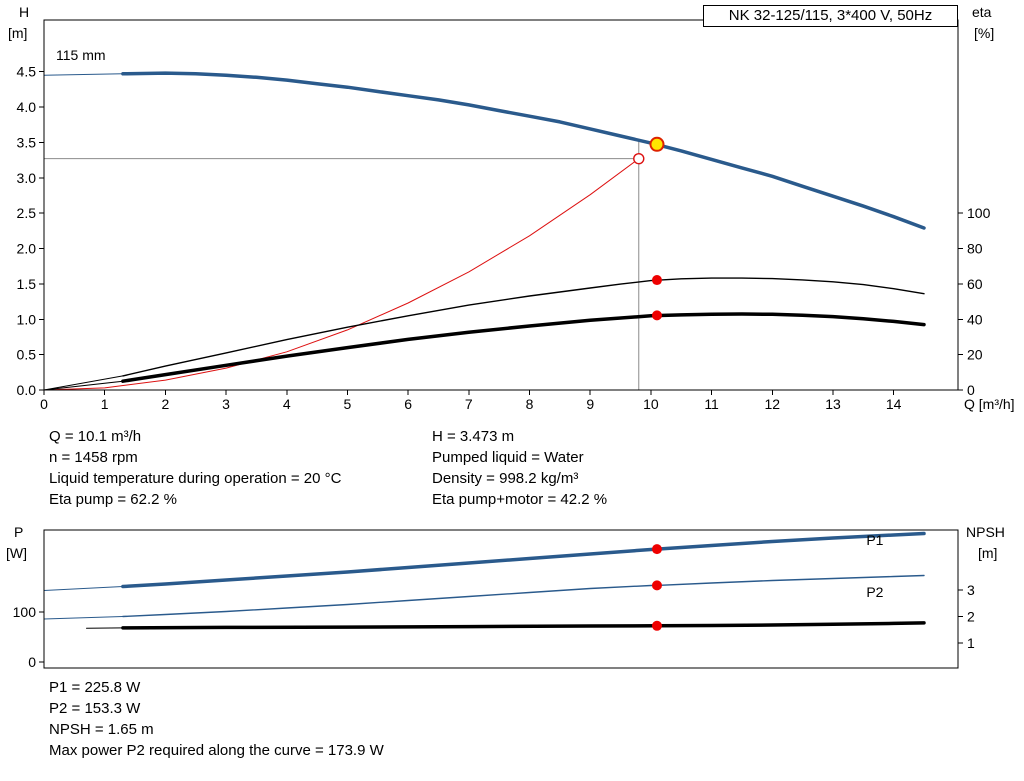 This screenshot has width=1024, height=781. What do you see at coordinates (979, 213) in the screenshot?
I see `right-tick-label: 100` at bounding box center [979, 213].